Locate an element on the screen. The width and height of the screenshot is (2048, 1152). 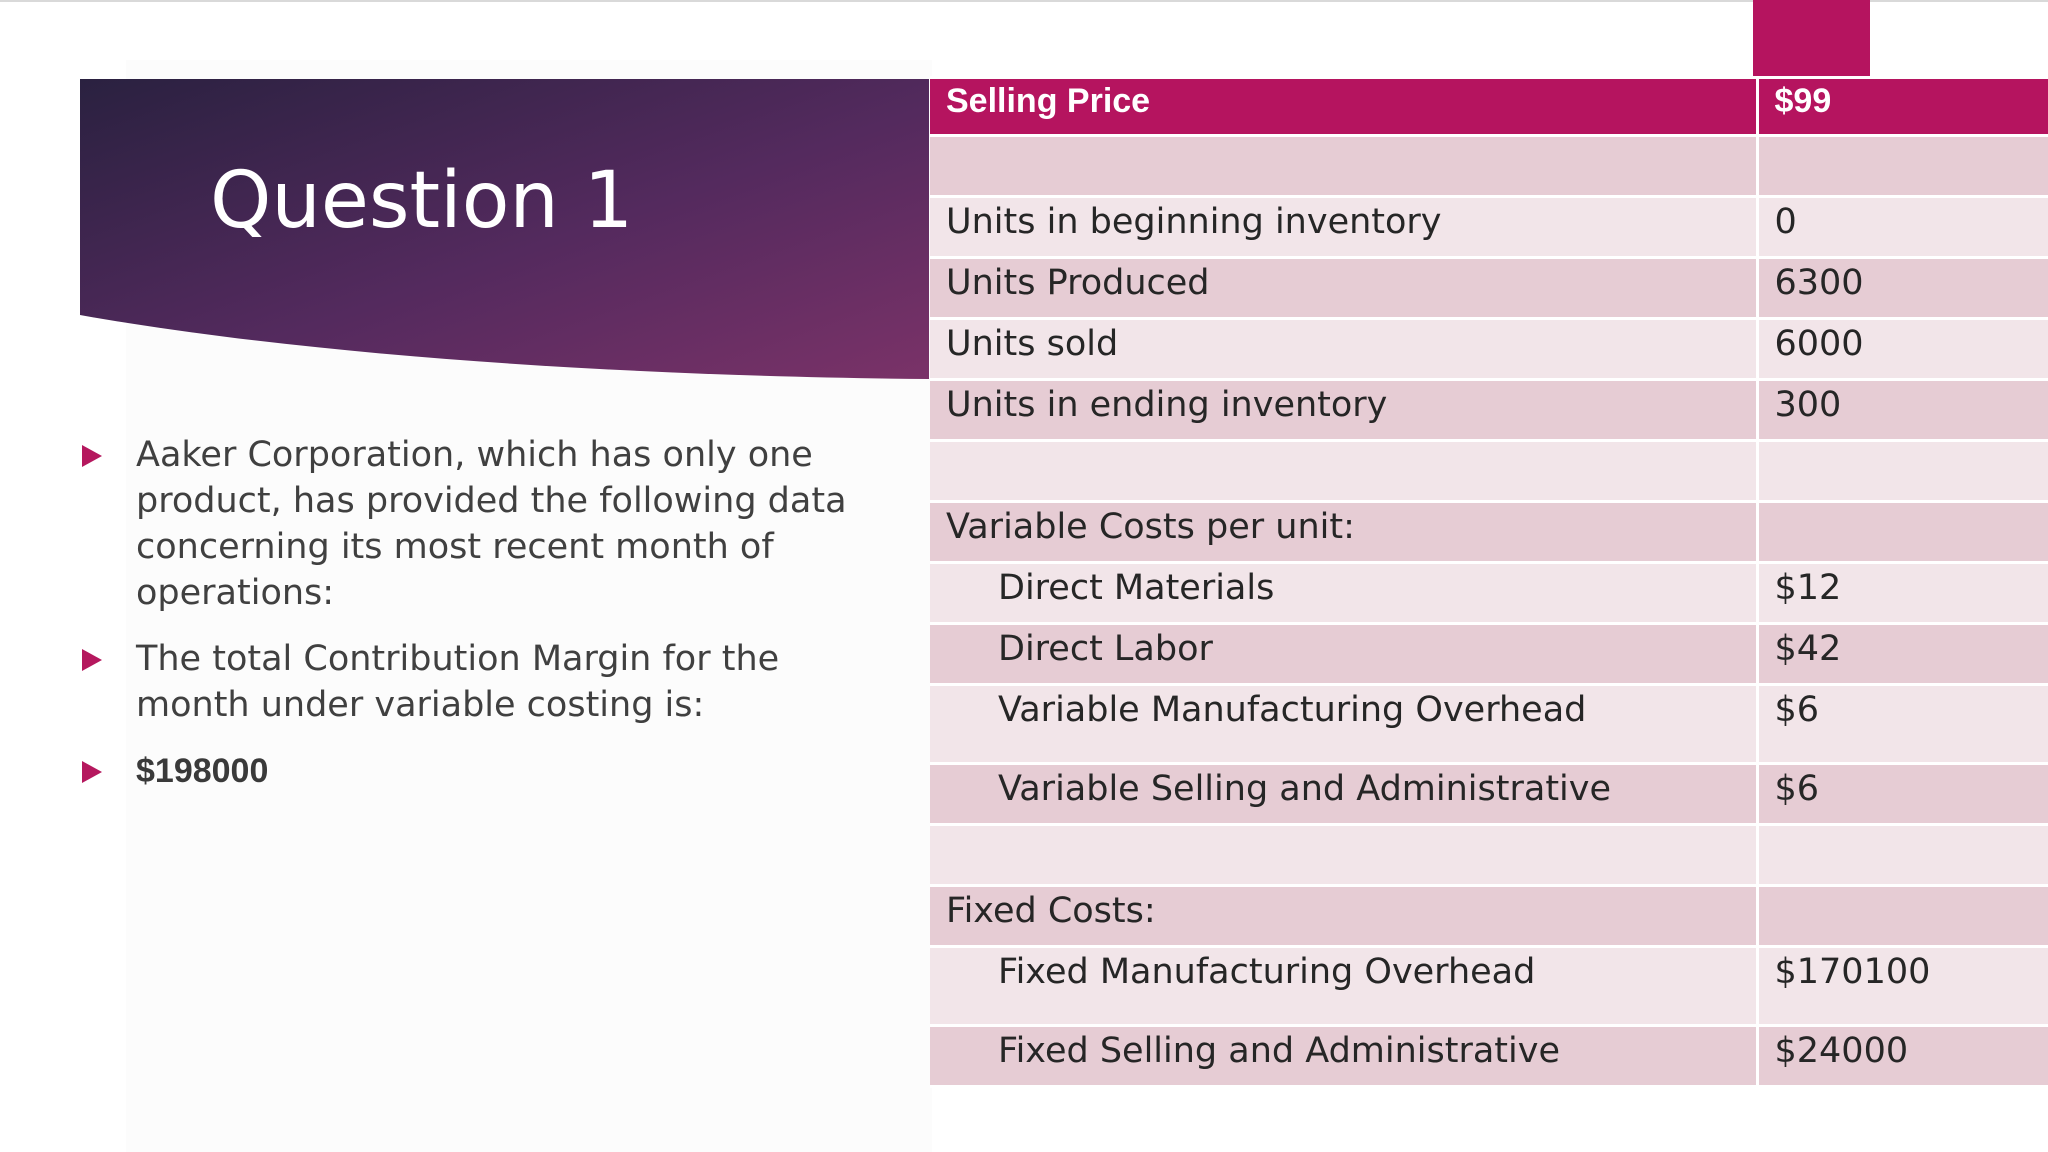
row-value-cell: $24000 is located at coordinates (1902, 1056).